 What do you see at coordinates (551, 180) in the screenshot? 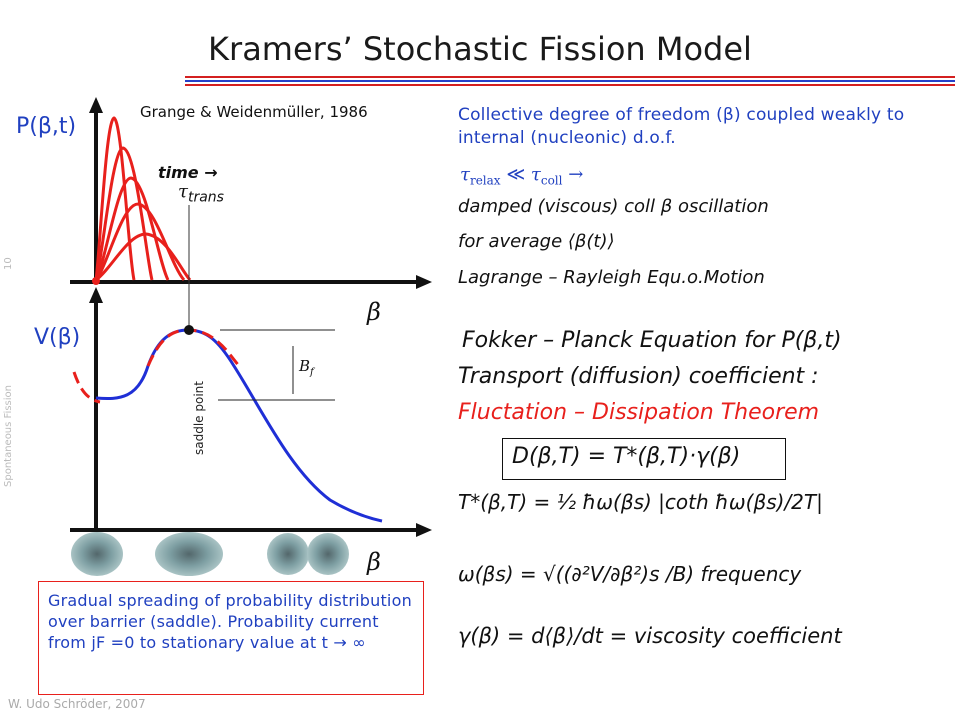
I see `tau-coll-subscript: coll` at bounding box center [551, 180].